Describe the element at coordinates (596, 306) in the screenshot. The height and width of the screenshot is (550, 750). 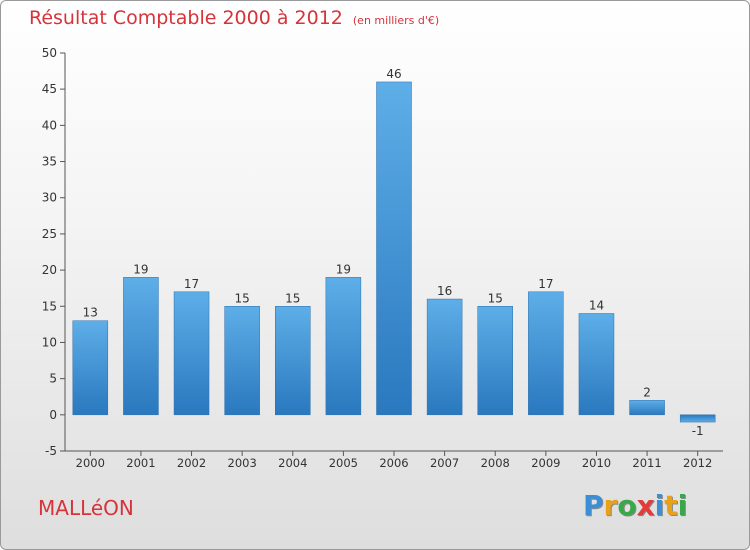
I see `data-label: 14` at that location.